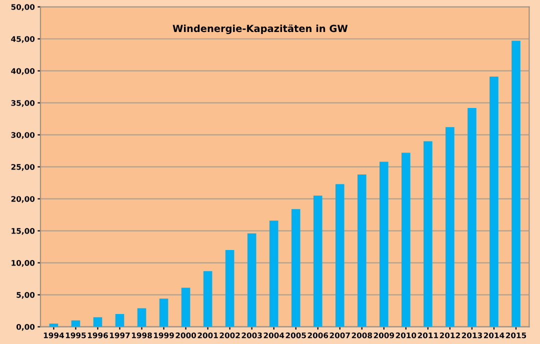  Describe the element at coordinates (260, 29) in the screenshot. I see `text: Windenergie-Kapazitäten in GW` at that location.